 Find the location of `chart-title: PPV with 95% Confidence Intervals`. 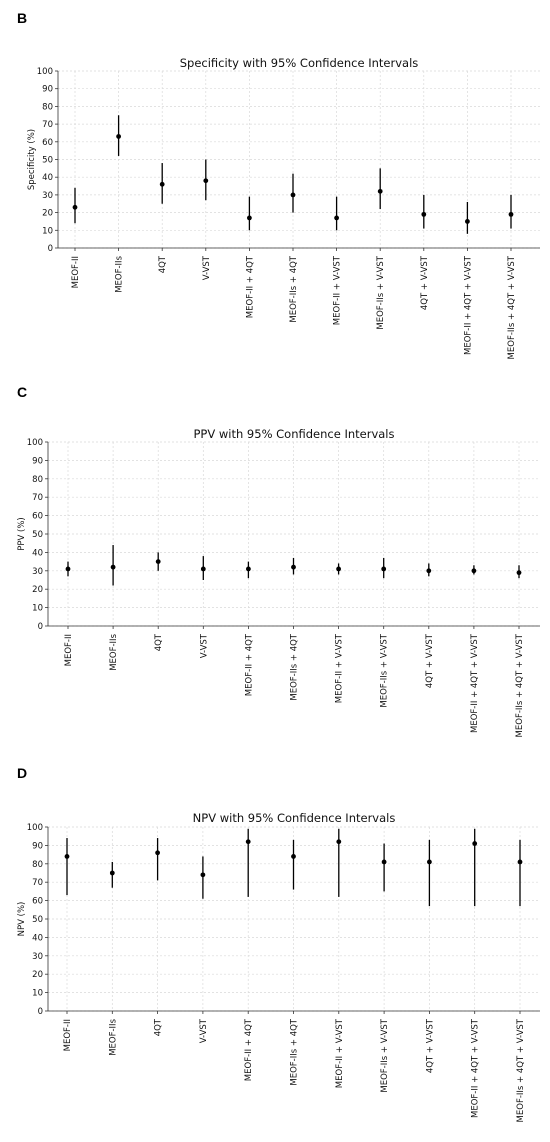

chart-title: PPV with 95% Confidence Intervals is located at coordinates (293, 434).